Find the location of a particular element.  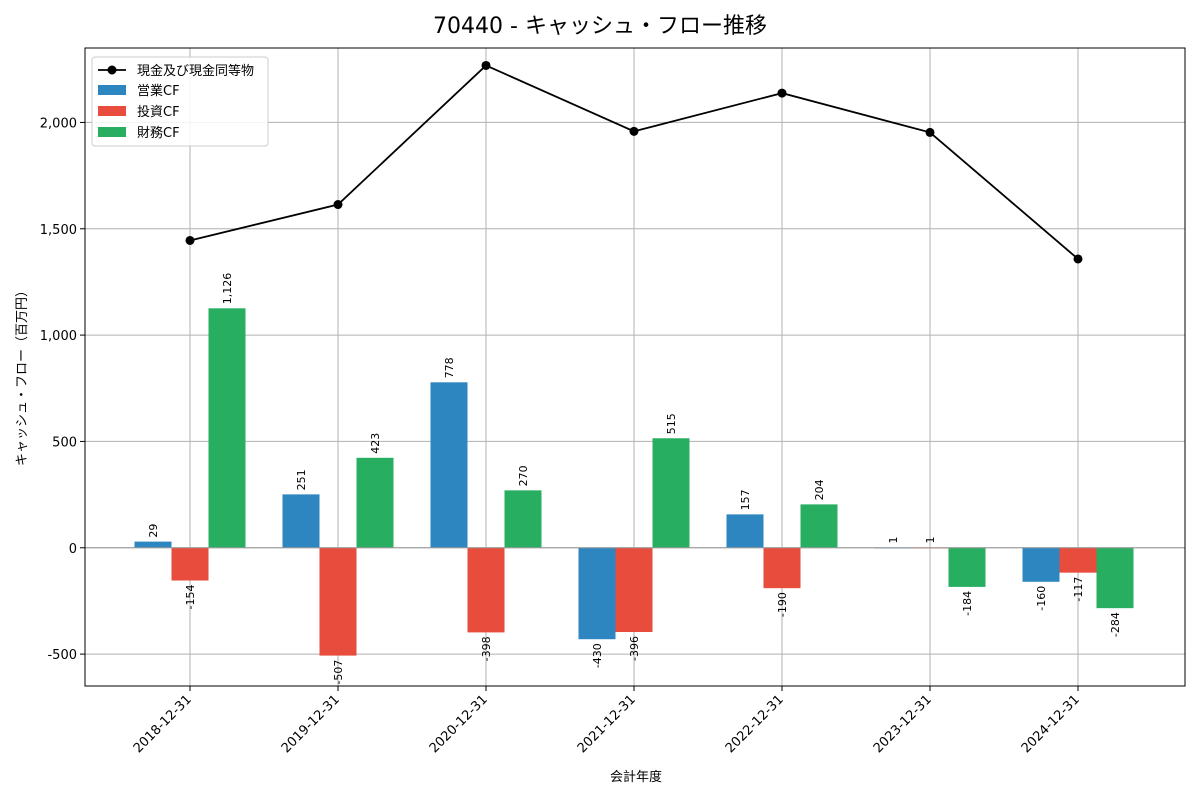

data-label: 157 is located at coordinates (745, 499).